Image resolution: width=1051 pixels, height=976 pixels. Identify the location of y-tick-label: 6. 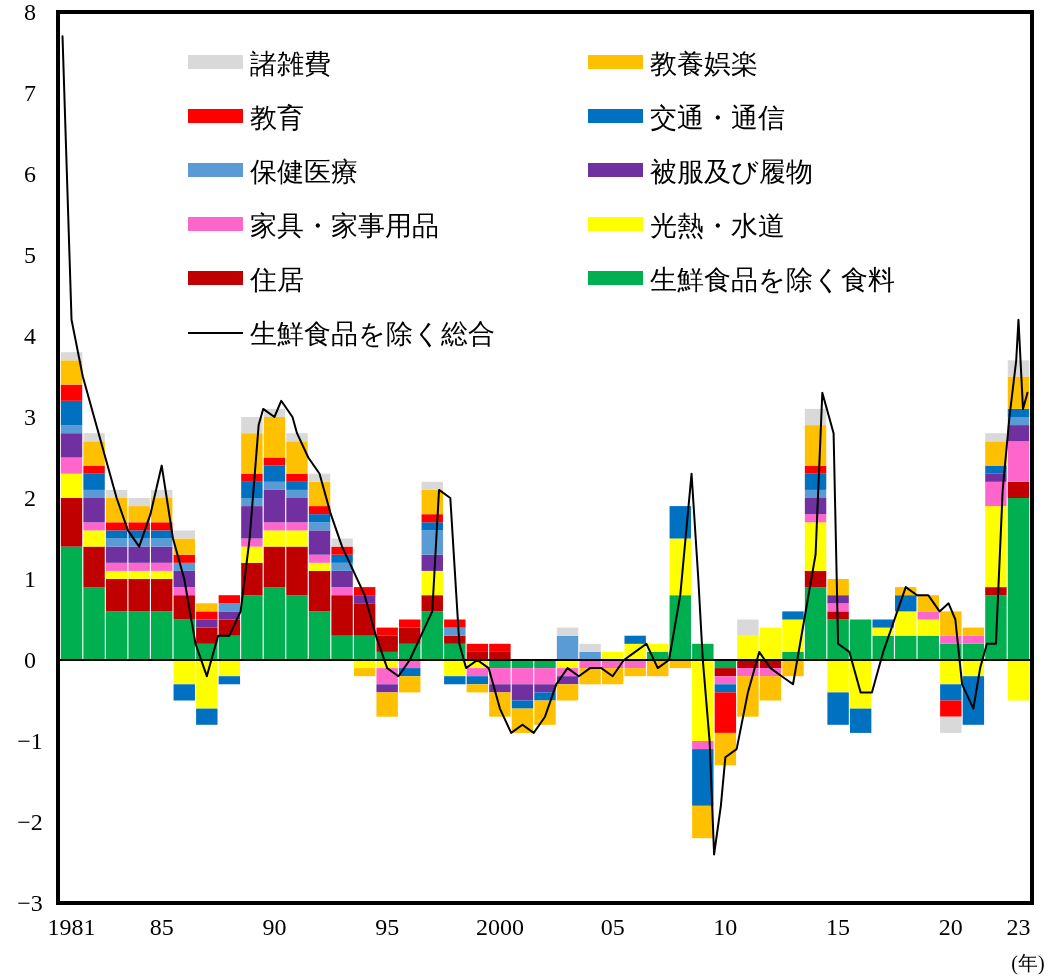
(30, 174).